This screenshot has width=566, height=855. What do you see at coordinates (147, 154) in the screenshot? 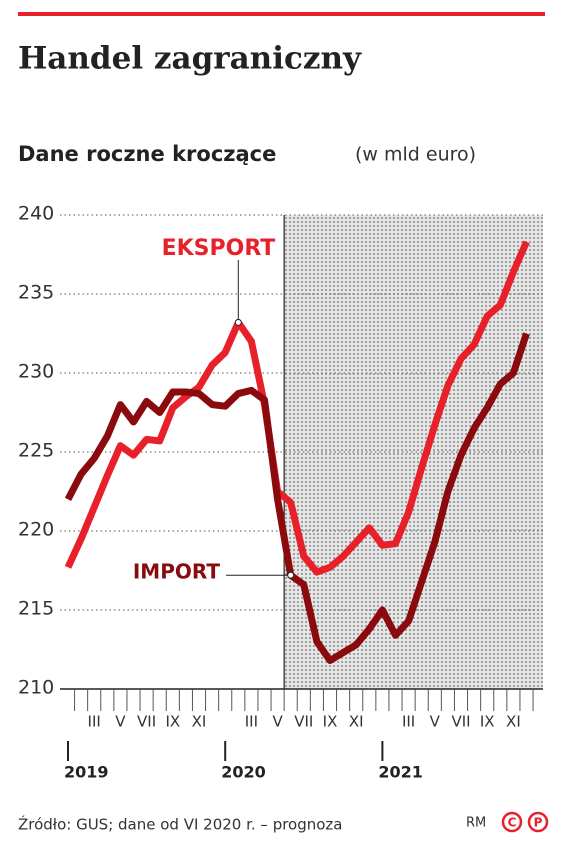
I see `chart-subtitle: Dane roczne kroczące` at bounding box center [147, 154].